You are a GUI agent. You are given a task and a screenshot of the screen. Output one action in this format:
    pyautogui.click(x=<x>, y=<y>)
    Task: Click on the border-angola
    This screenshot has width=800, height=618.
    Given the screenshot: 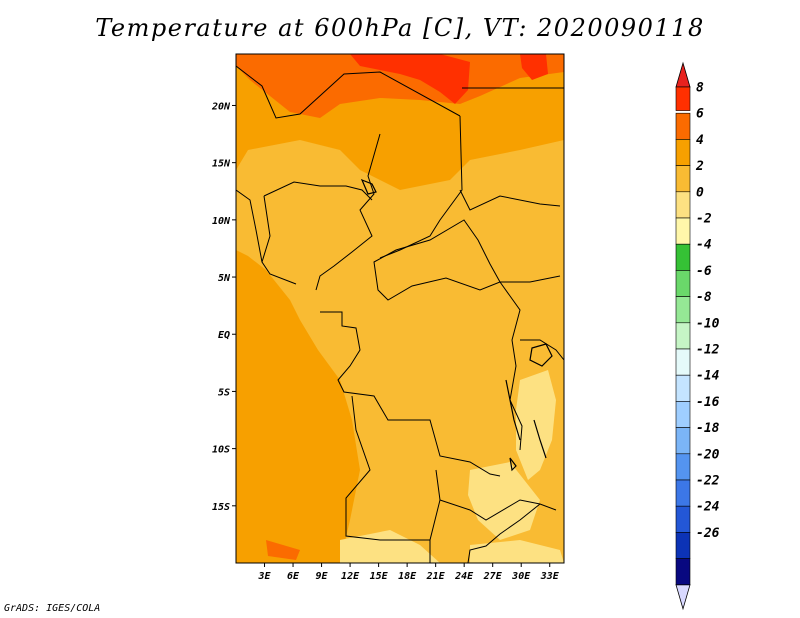 What is the action you would take?
    pyautogui.click(x=393, y=468)
    